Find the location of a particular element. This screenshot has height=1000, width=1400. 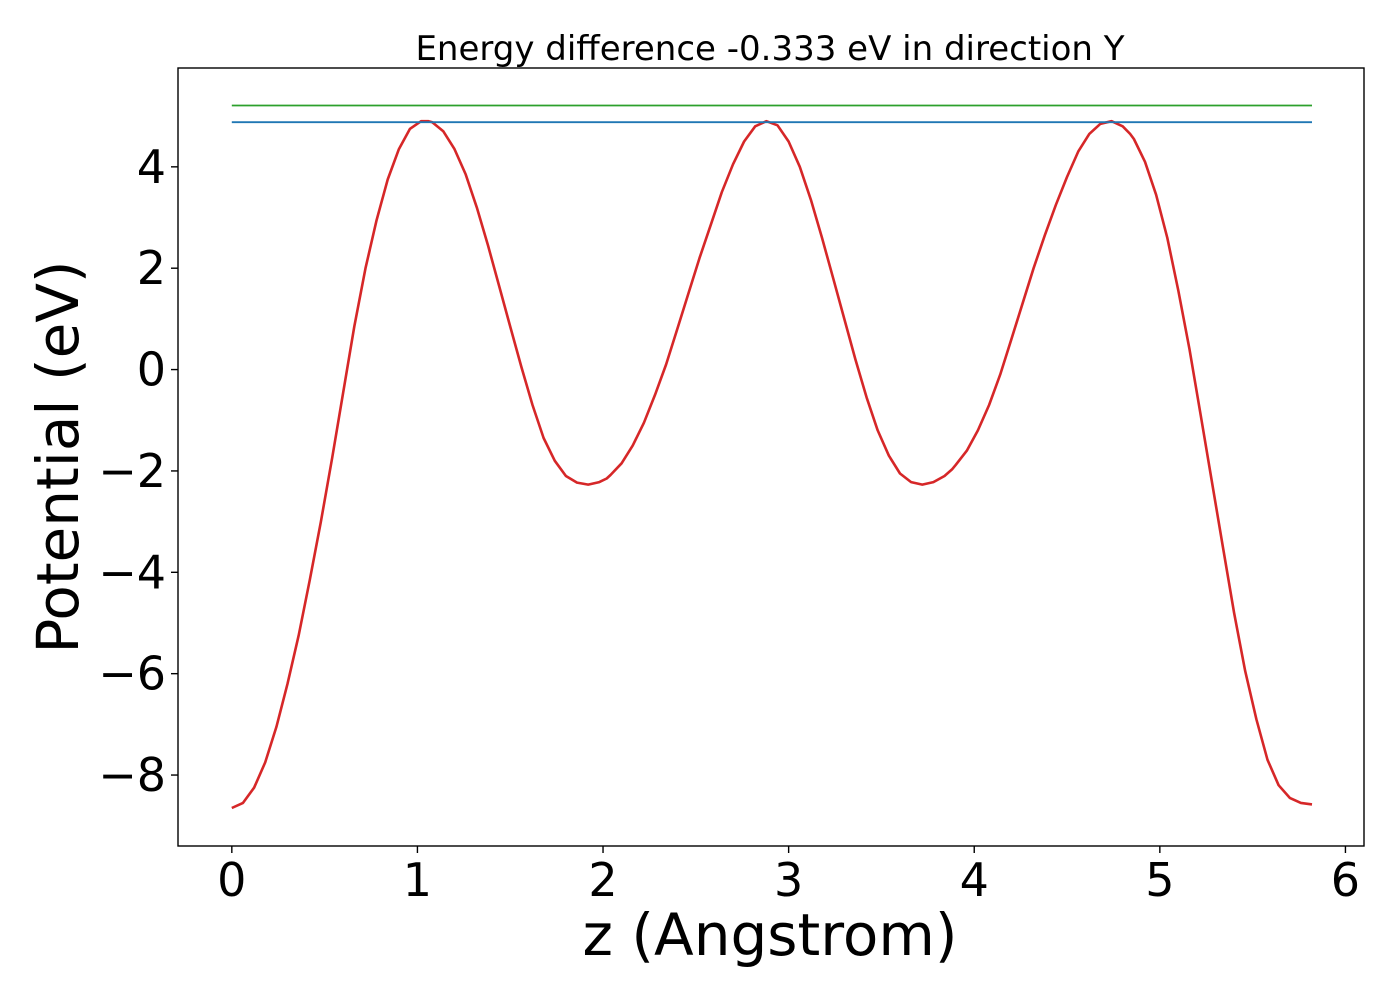

x-axis-label: z (Angstrom) is located at coordinates (770, 935).